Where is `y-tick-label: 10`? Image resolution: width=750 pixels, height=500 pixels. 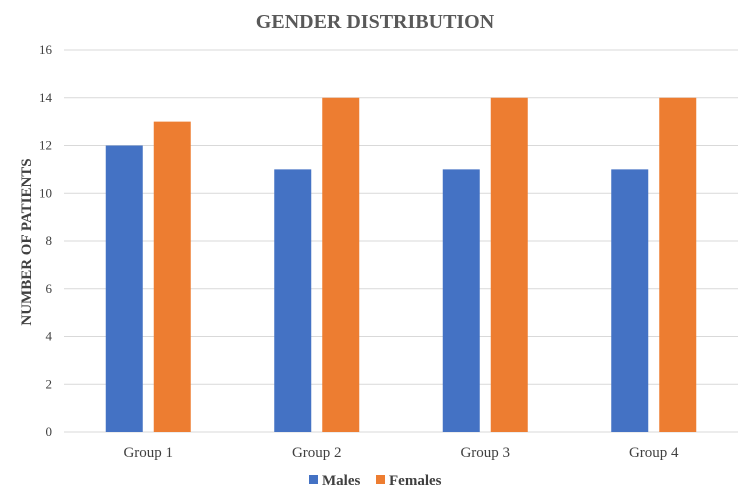 y-tick-label: 10 is located at coordinates (45, 192).